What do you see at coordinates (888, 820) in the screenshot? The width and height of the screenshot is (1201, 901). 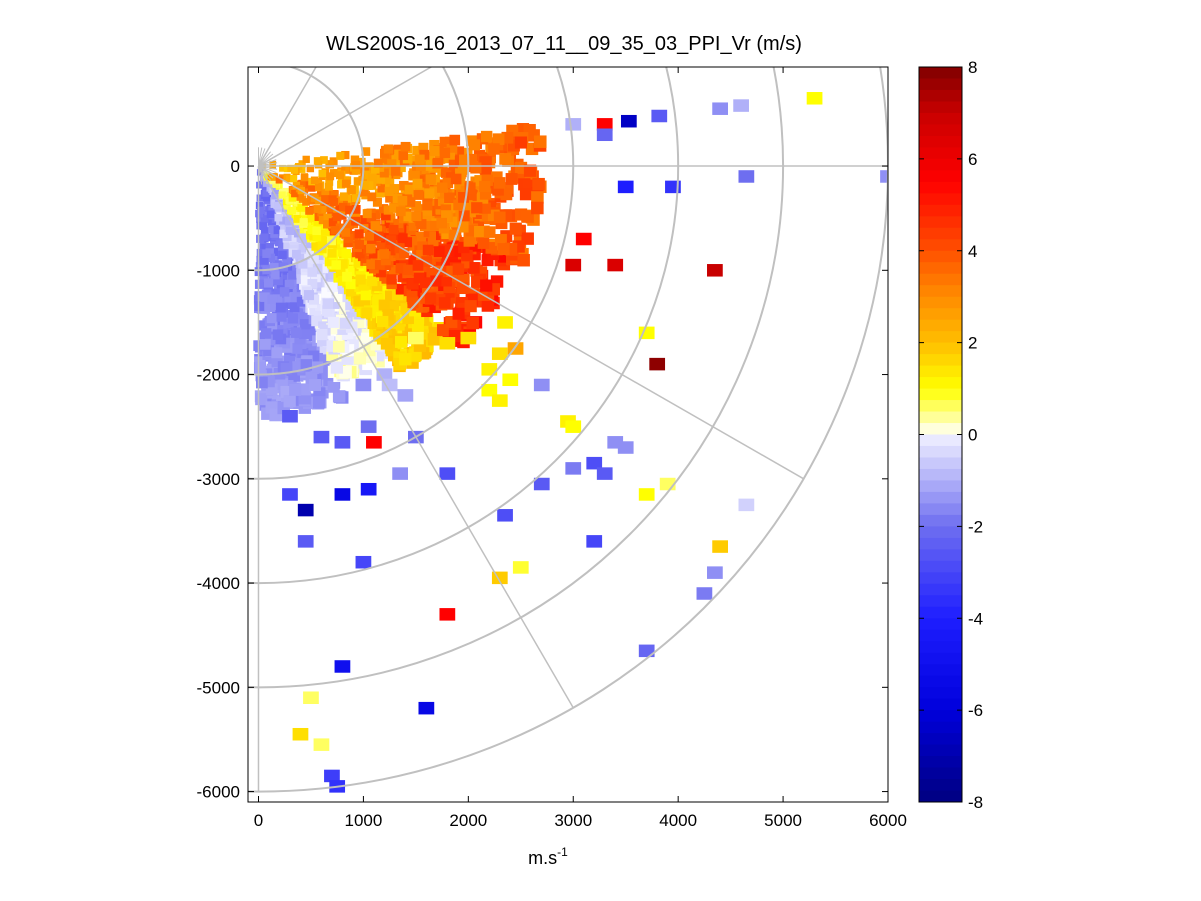 I see `x-tick-label: 6000` at bounding box center [888, 820].